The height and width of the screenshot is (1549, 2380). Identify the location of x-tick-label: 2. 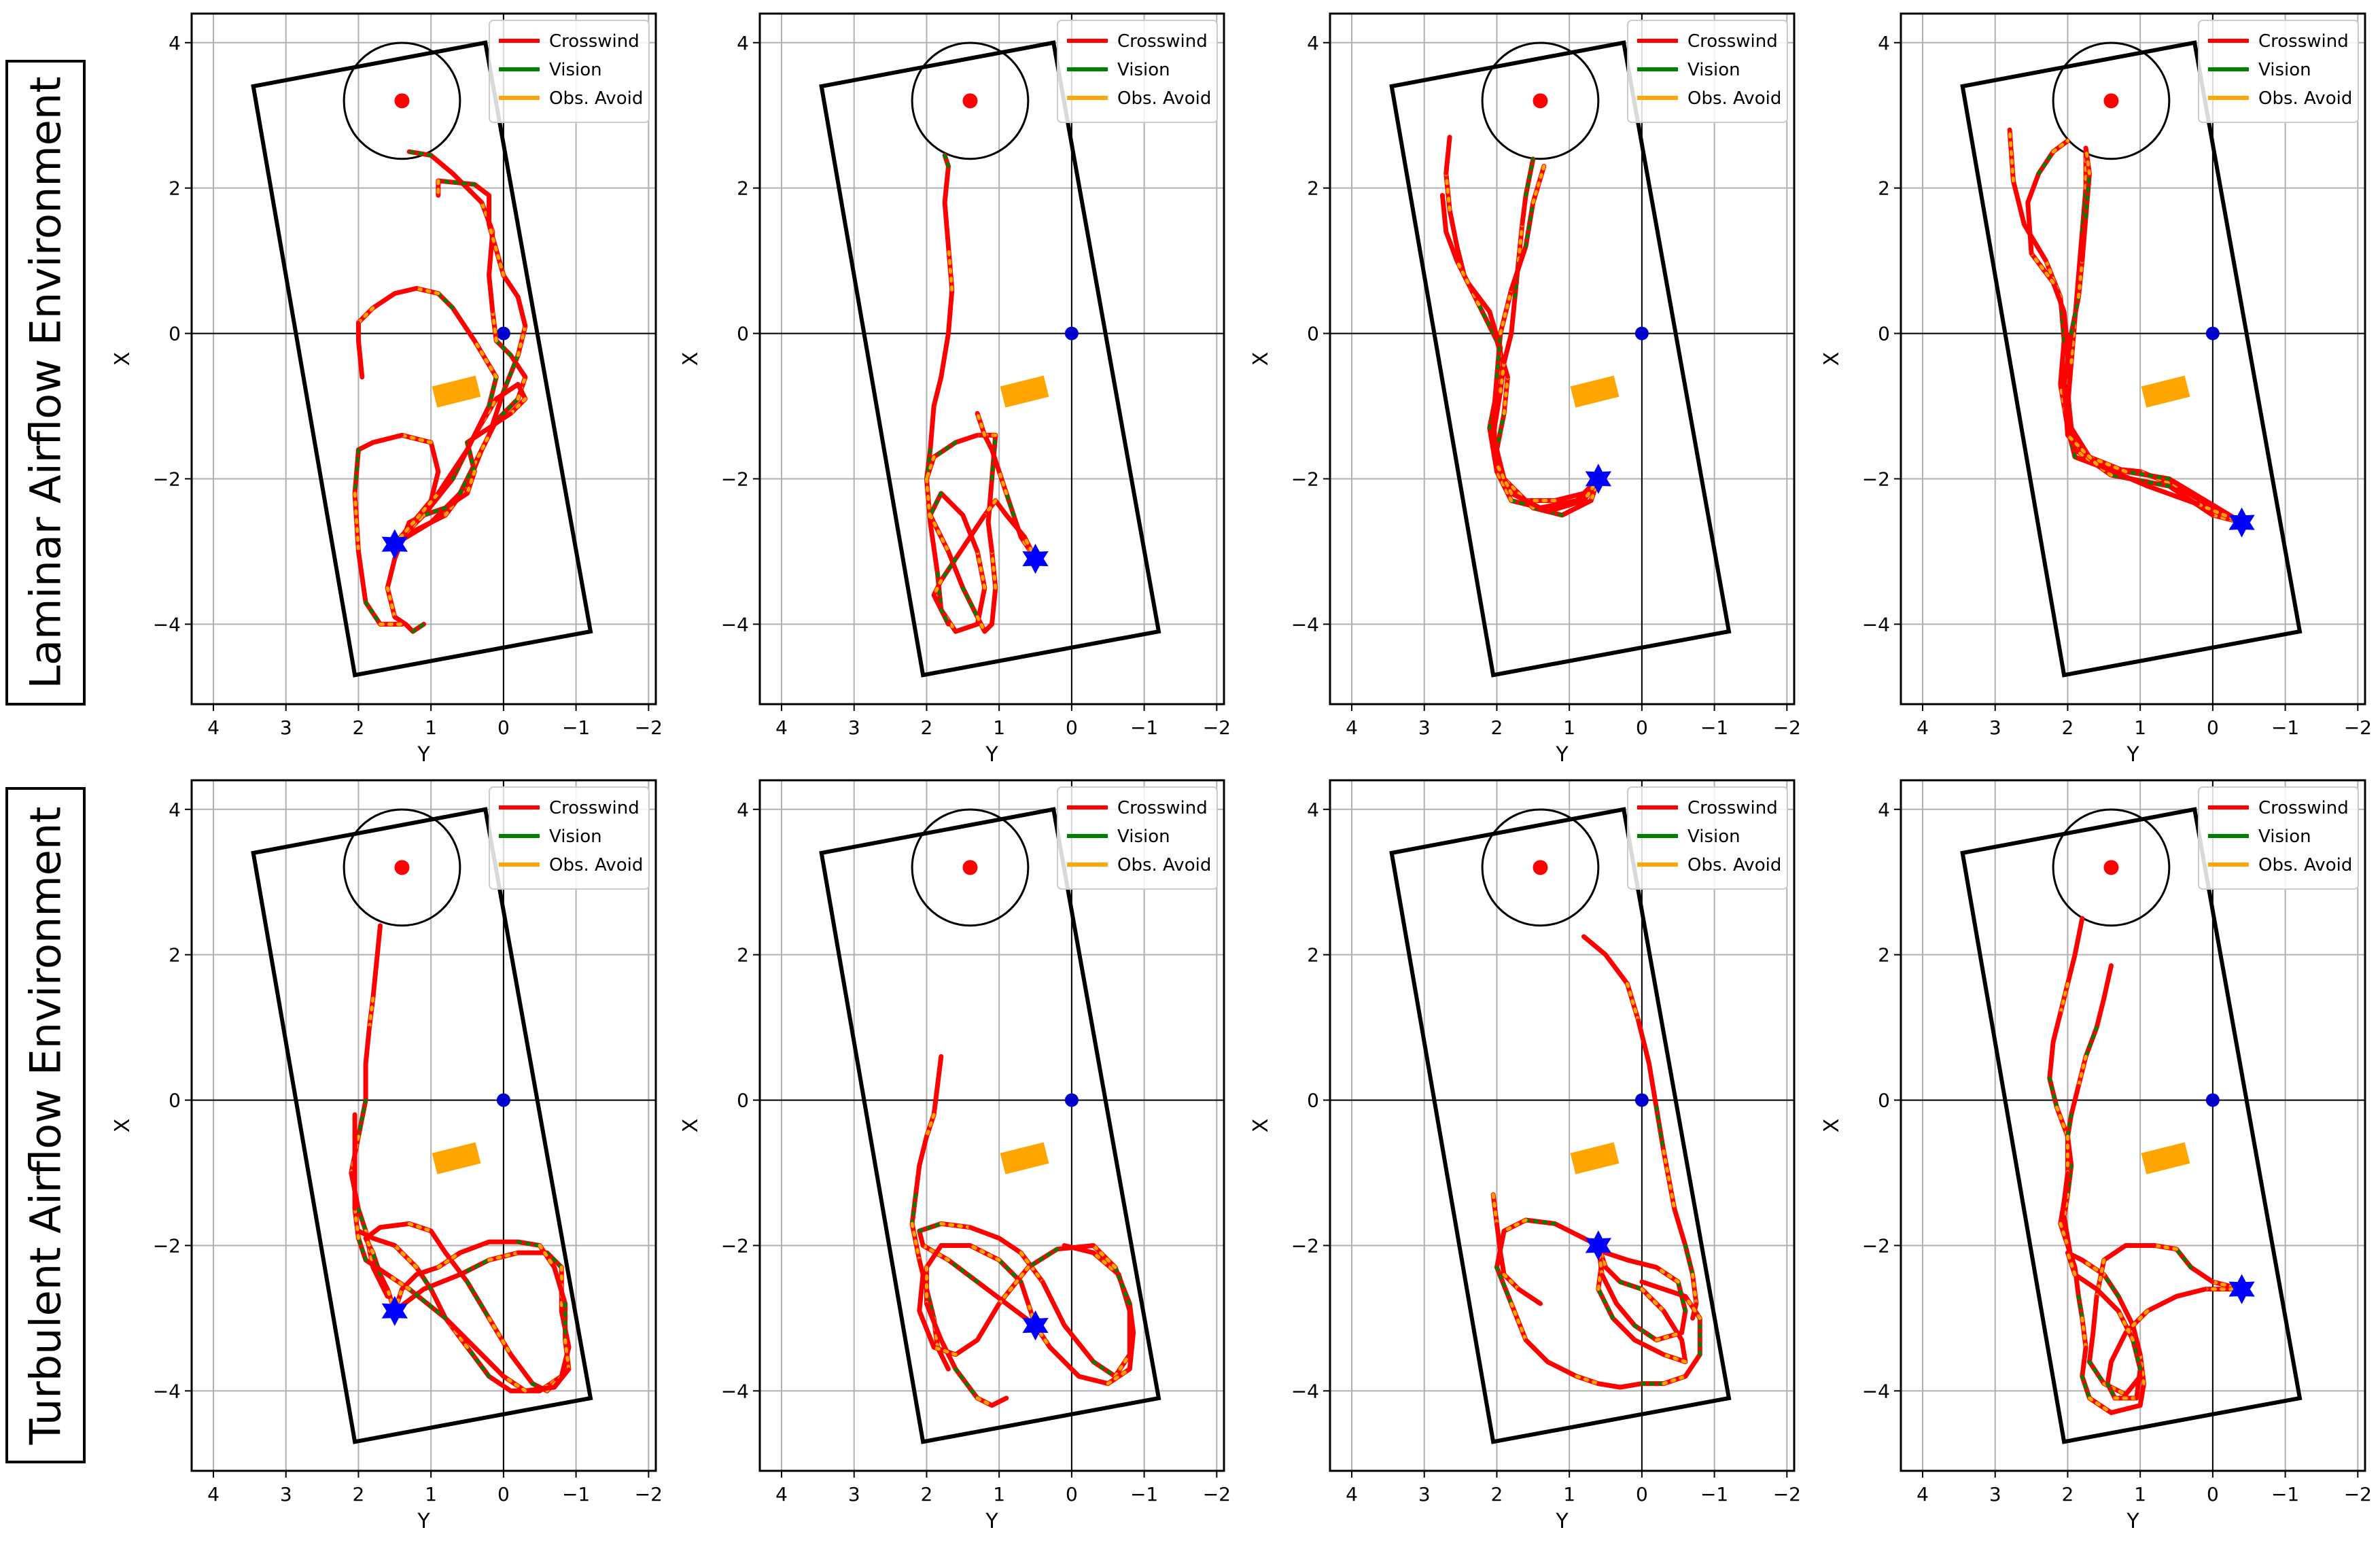
(927, 727).